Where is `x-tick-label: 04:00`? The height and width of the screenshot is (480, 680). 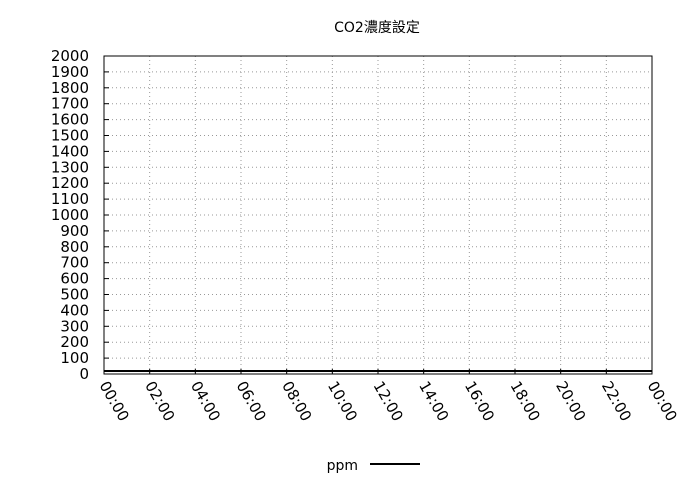
x-tick-label: 04:00 is located at coordinates (205, 401).